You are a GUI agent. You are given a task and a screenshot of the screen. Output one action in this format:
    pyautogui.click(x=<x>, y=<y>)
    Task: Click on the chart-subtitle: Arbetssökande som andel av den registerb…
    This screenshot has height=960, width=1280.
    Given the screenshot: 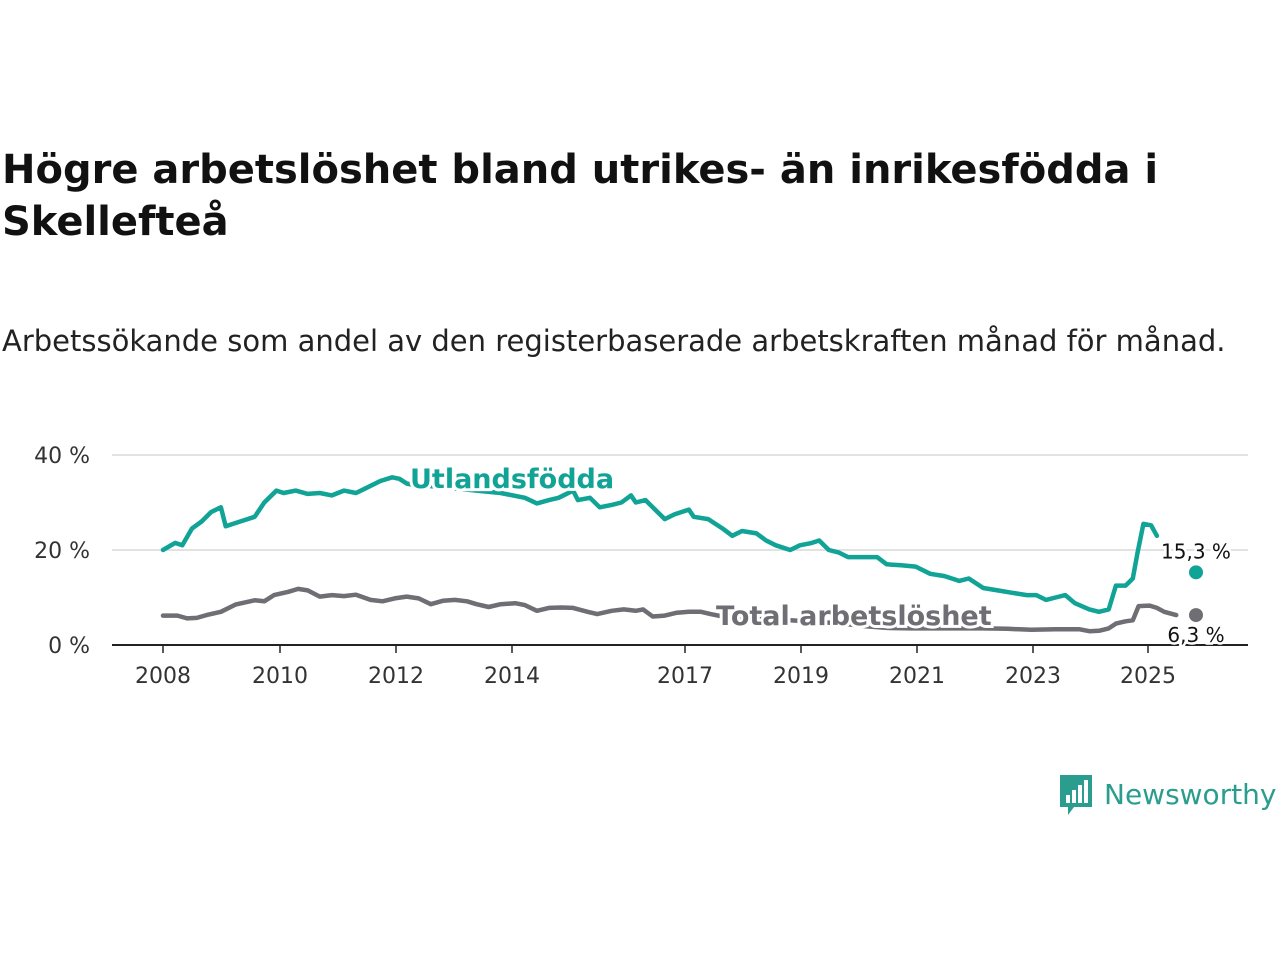 What is the action you would take?
    pyautogui.click(x=614, y=341)
    